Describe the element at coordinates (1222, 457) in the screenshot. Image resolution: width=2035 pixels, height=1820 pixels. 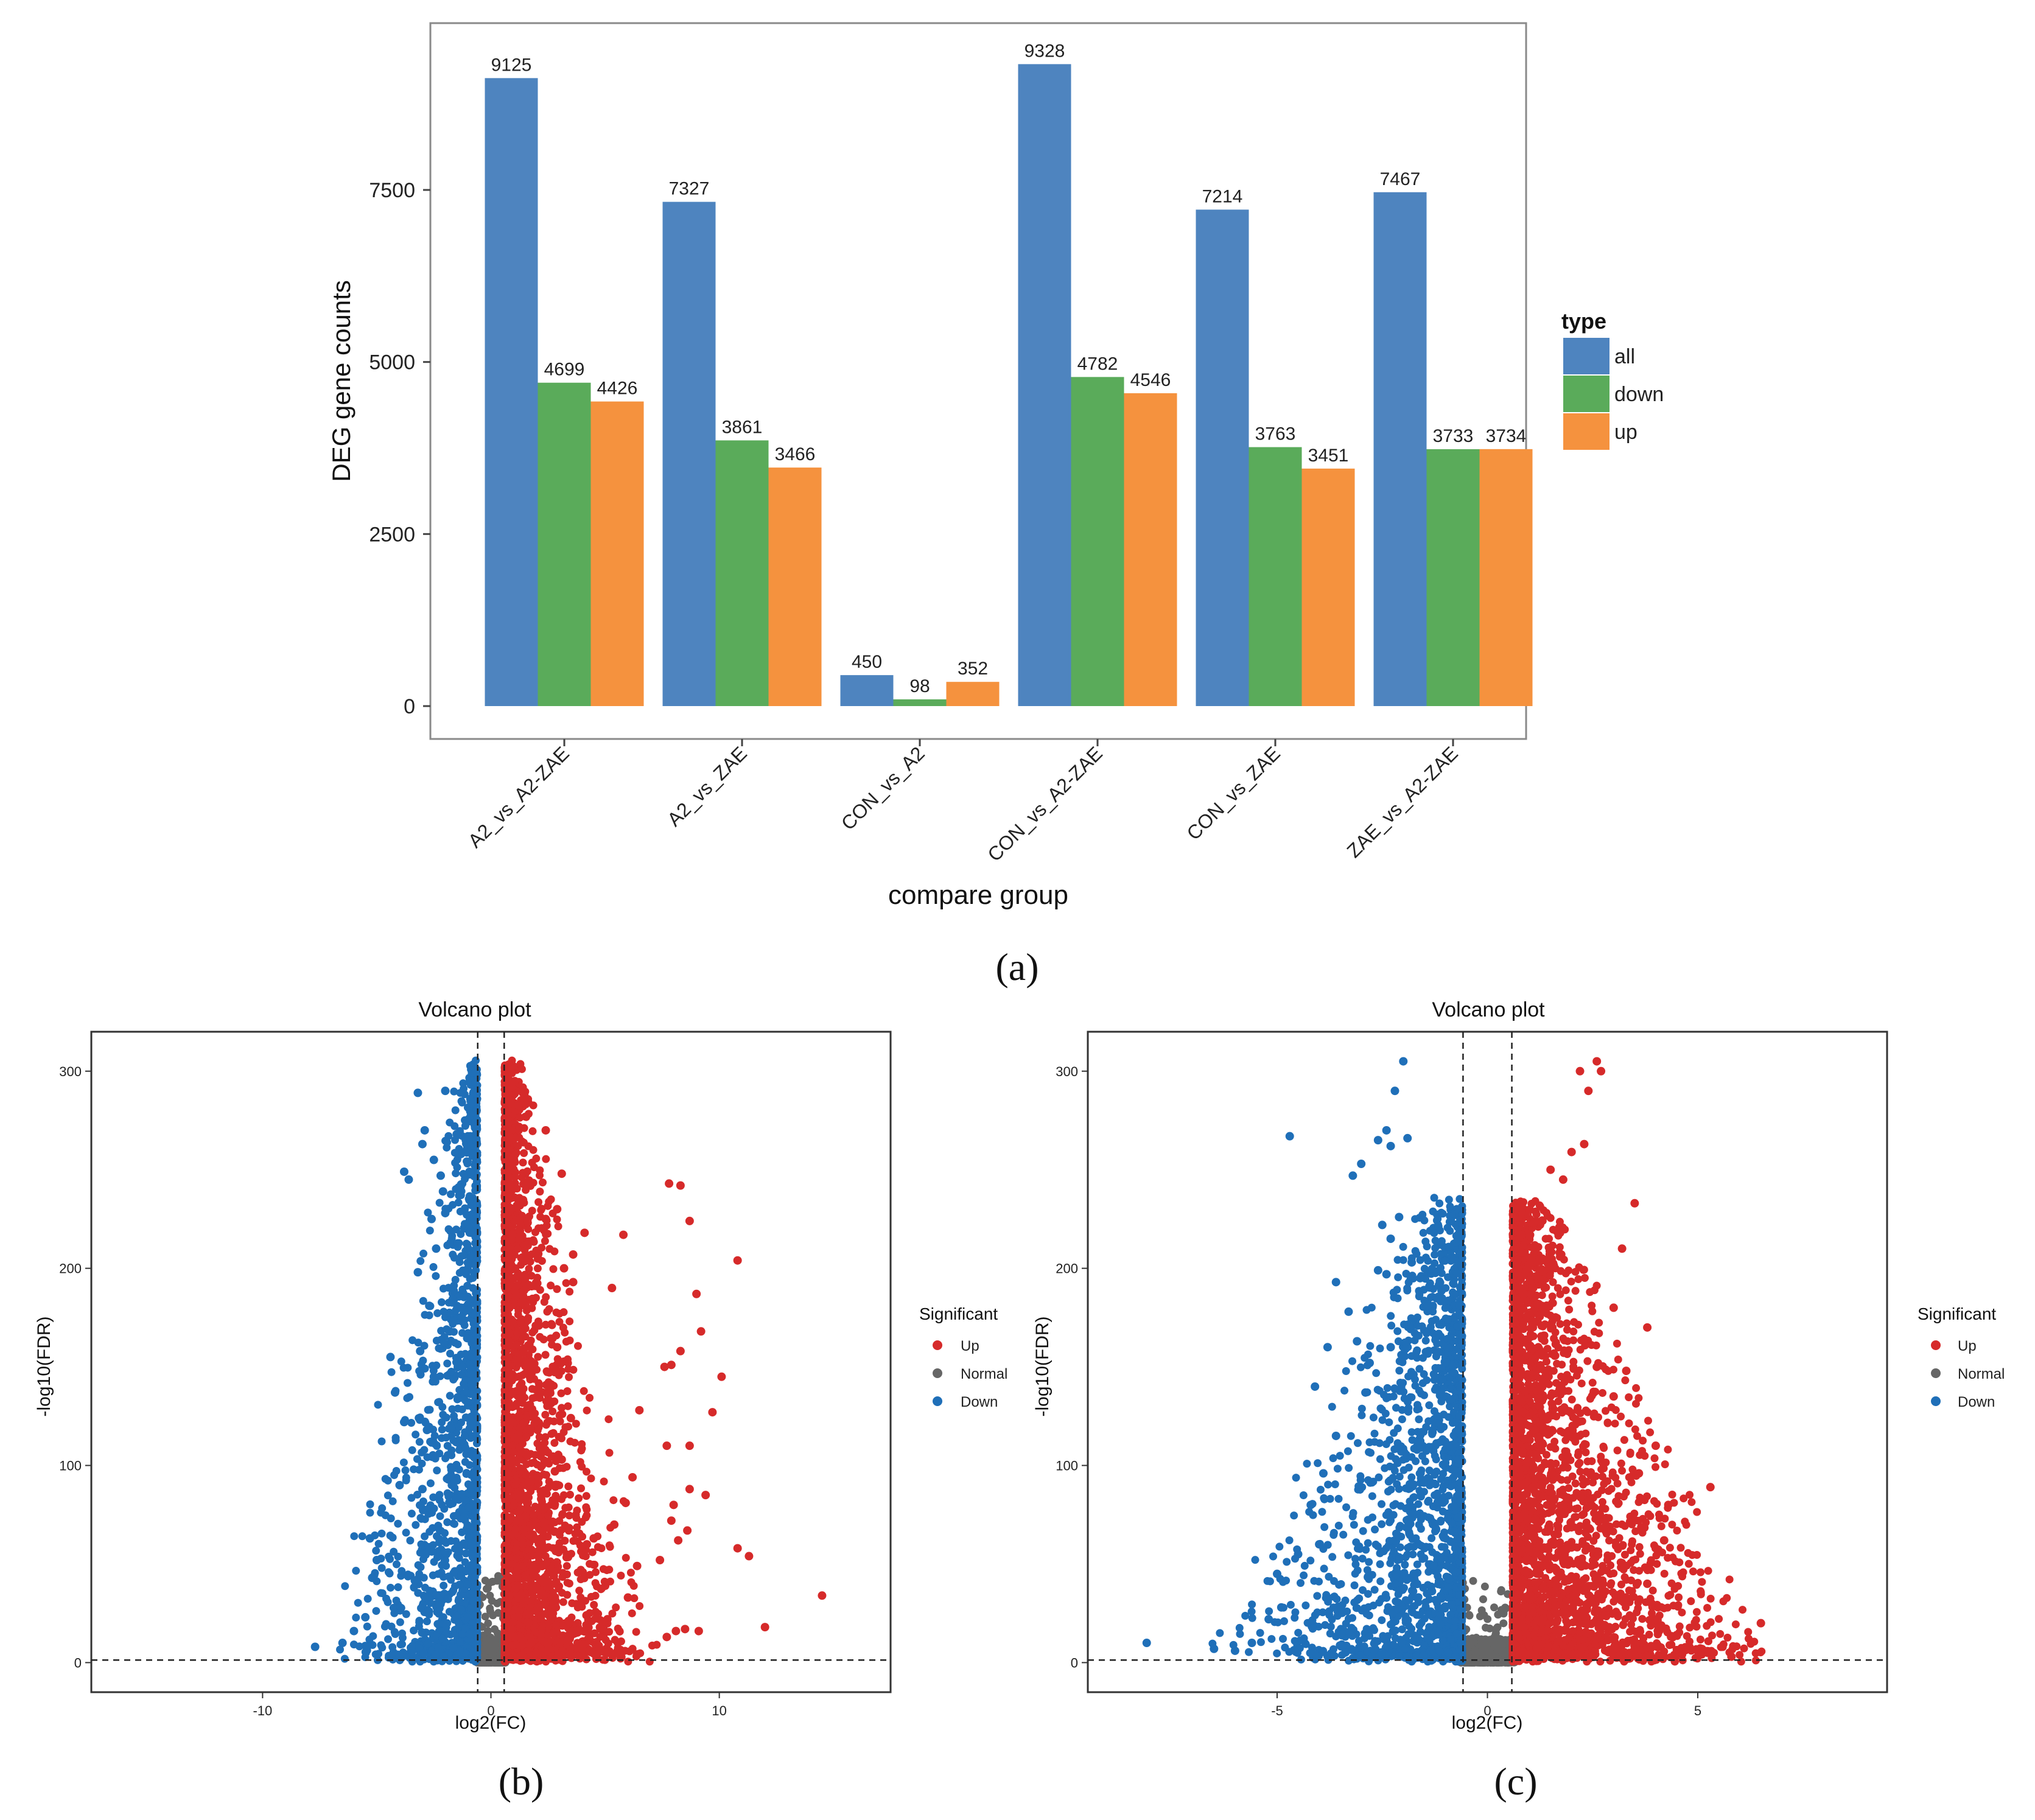
I see `bar-all-CON_vs_ZAE` at that location.